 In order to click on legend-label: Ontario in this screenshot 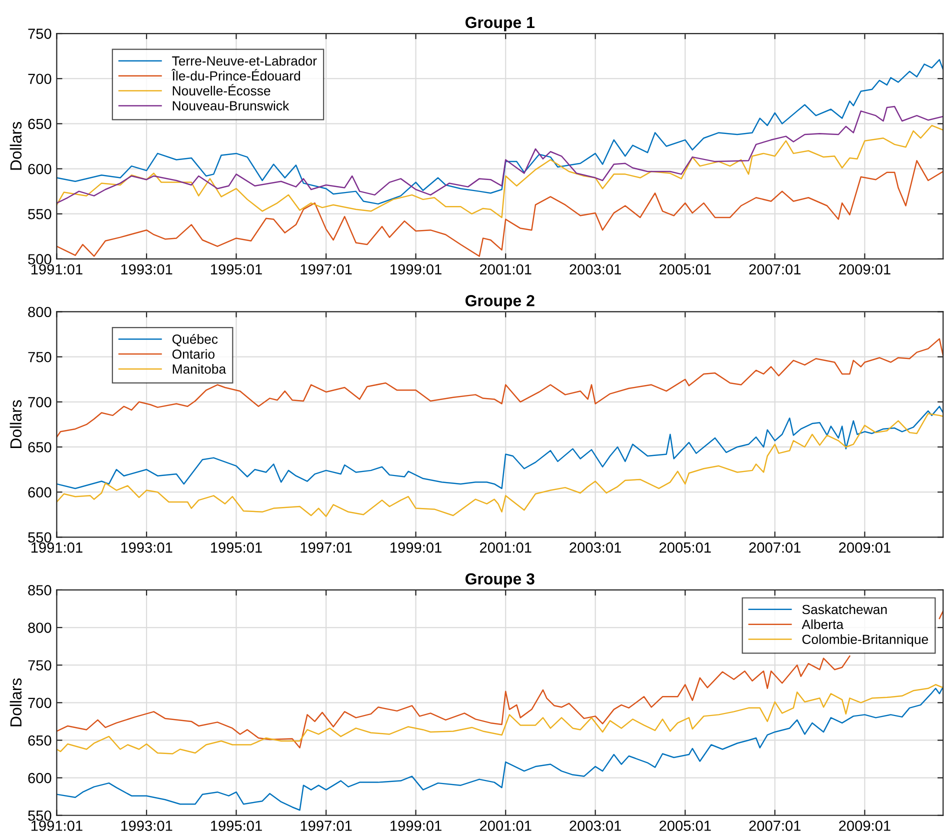, I will do `click(193, 354)`.